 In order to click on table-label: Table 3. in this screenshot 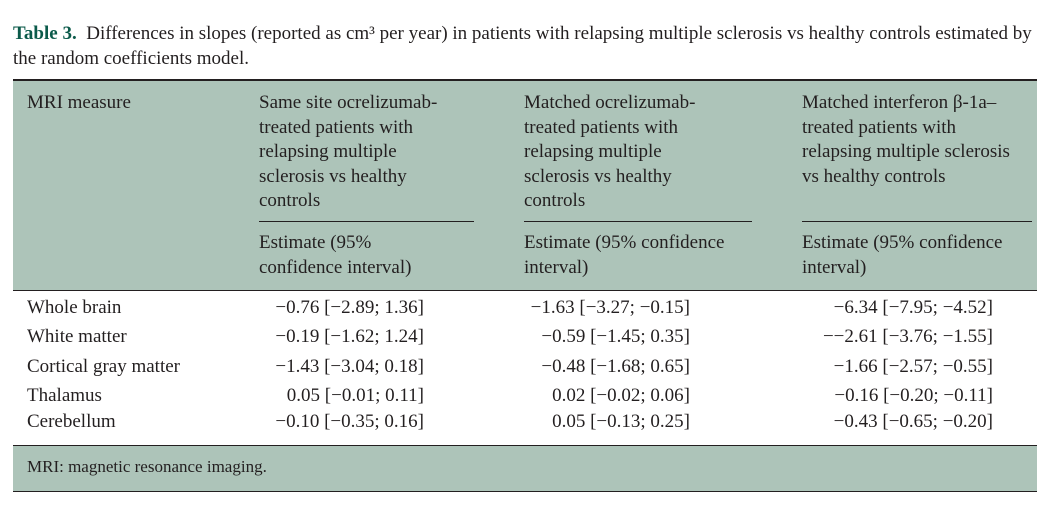, I will do `click(45, 33)`.